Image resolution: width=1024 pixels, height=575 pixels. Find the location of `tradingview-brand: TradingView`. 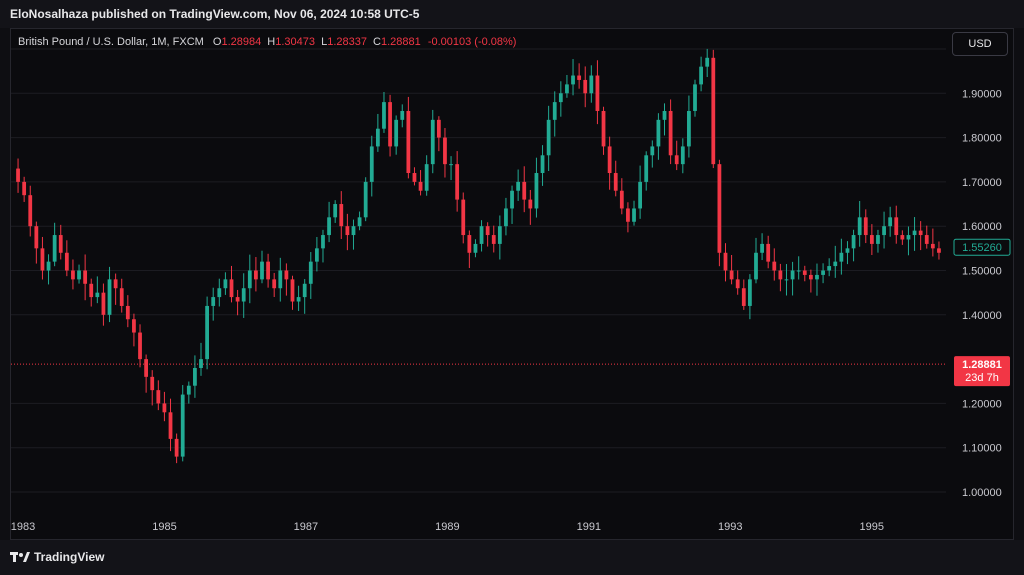

tradingview-brand: TradingView is located at coordinates (57, 557).